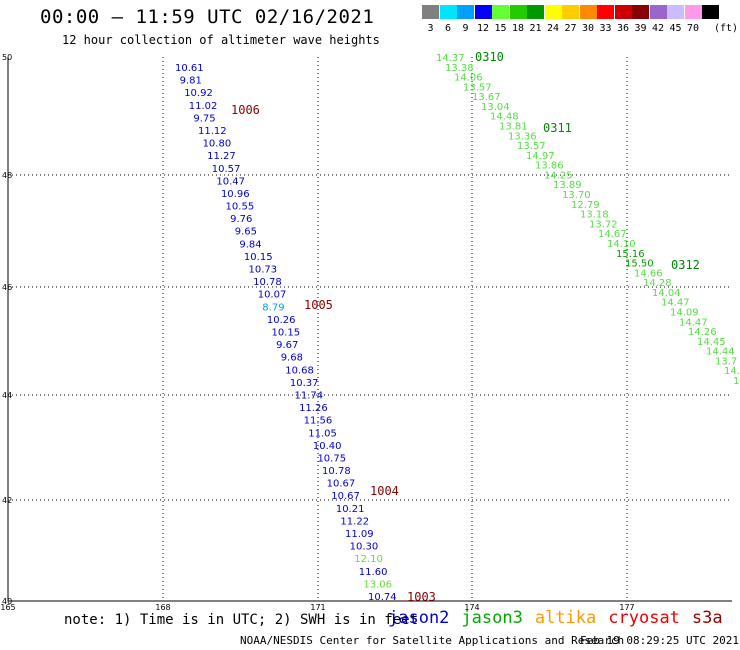 The width and height of the screenshot is (740, 650). I want to click on map-title: 00:00 – 11:59 UTC 02/16/2021, so click(207, 17).